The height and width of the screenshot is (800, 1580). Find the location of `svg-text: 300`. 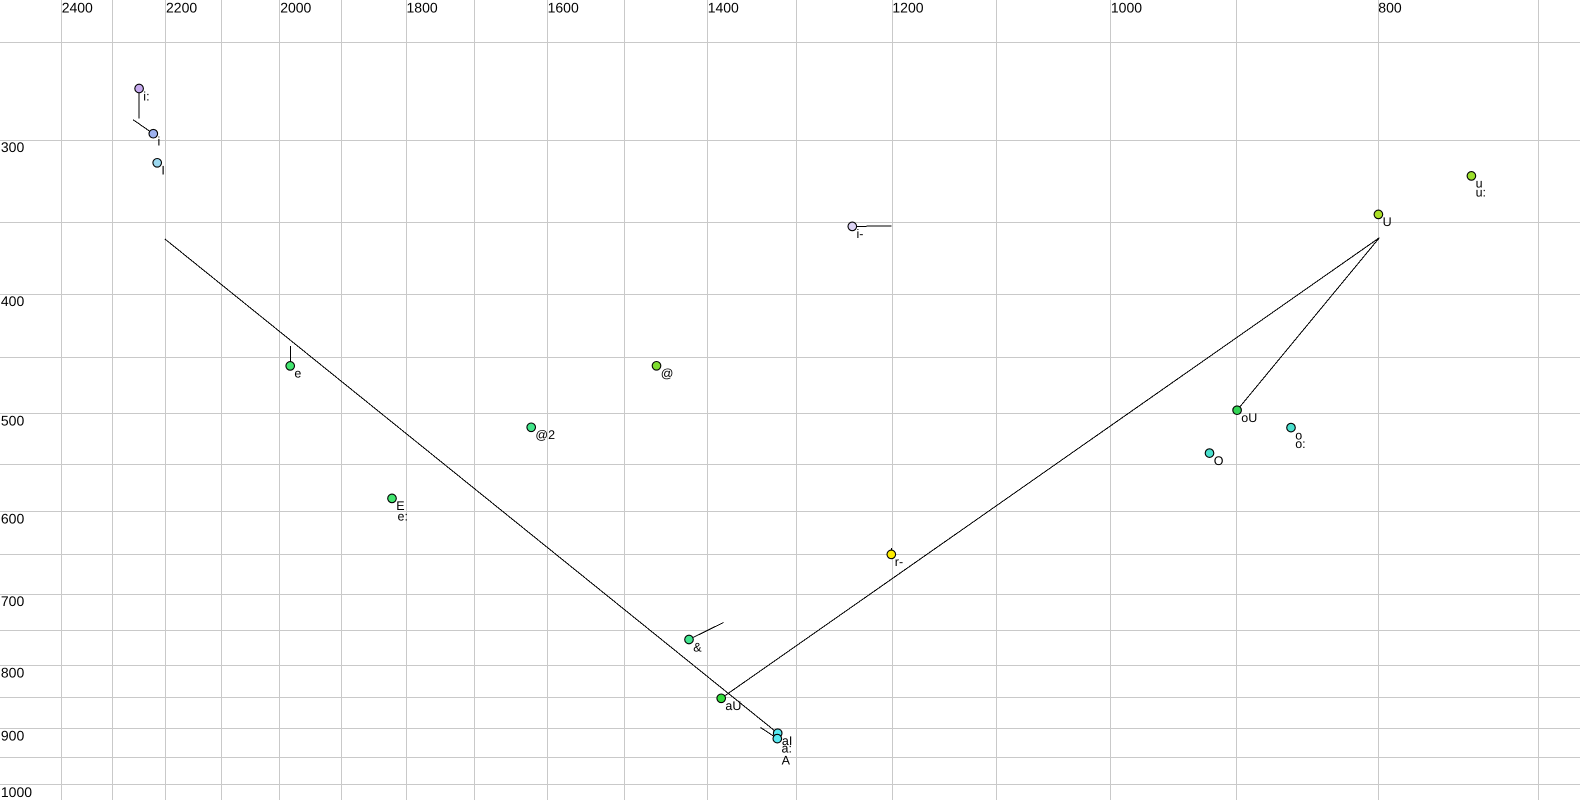

svg-text: 300 is located at coordinates (13, 147).